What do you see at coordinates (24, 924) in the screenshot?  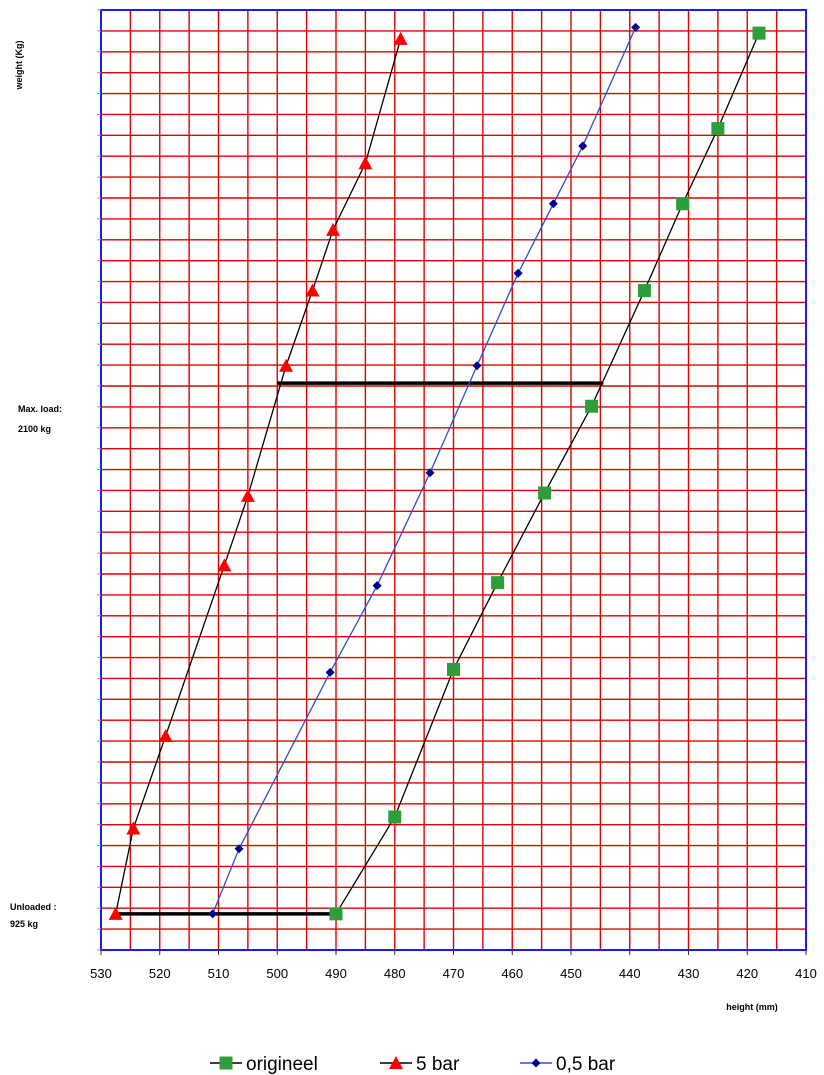 I see `unloaded-label-line2: 925 kg` at bounding box center [24, 924].